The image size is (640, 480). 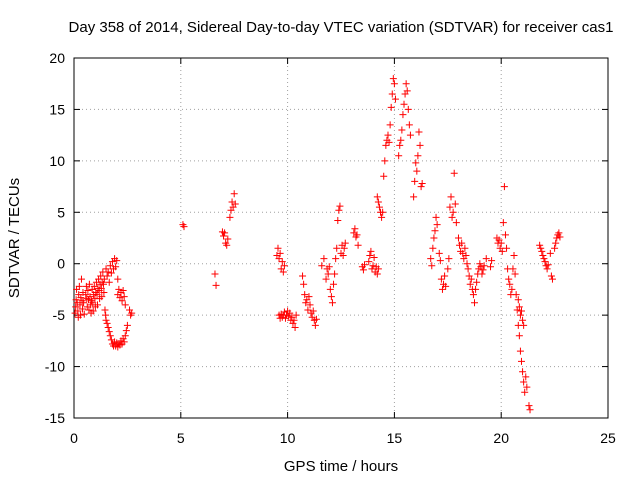 What do you see at coordinates (501, 438) in the screenshot?
I see `x-tick-label: 20` at bounding box center [501, 438].